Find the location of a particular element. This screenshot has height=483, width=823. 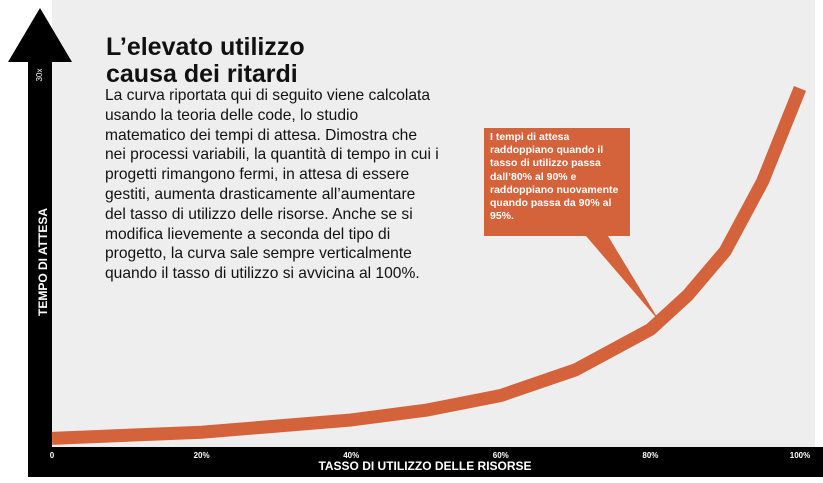

x-tick-label: 20% is located at coordinates (202, 455).